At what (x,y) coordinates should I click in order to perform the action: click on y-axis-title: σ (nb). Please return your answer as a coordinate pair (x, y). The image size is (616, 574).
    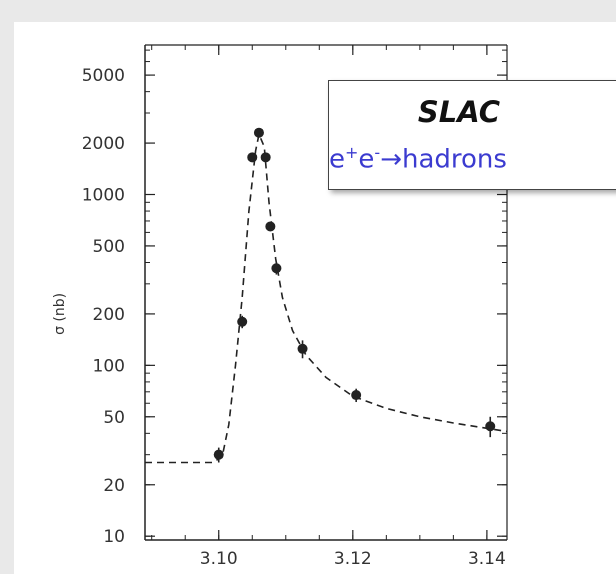
    Looking at the image, I should click on (60, 314).